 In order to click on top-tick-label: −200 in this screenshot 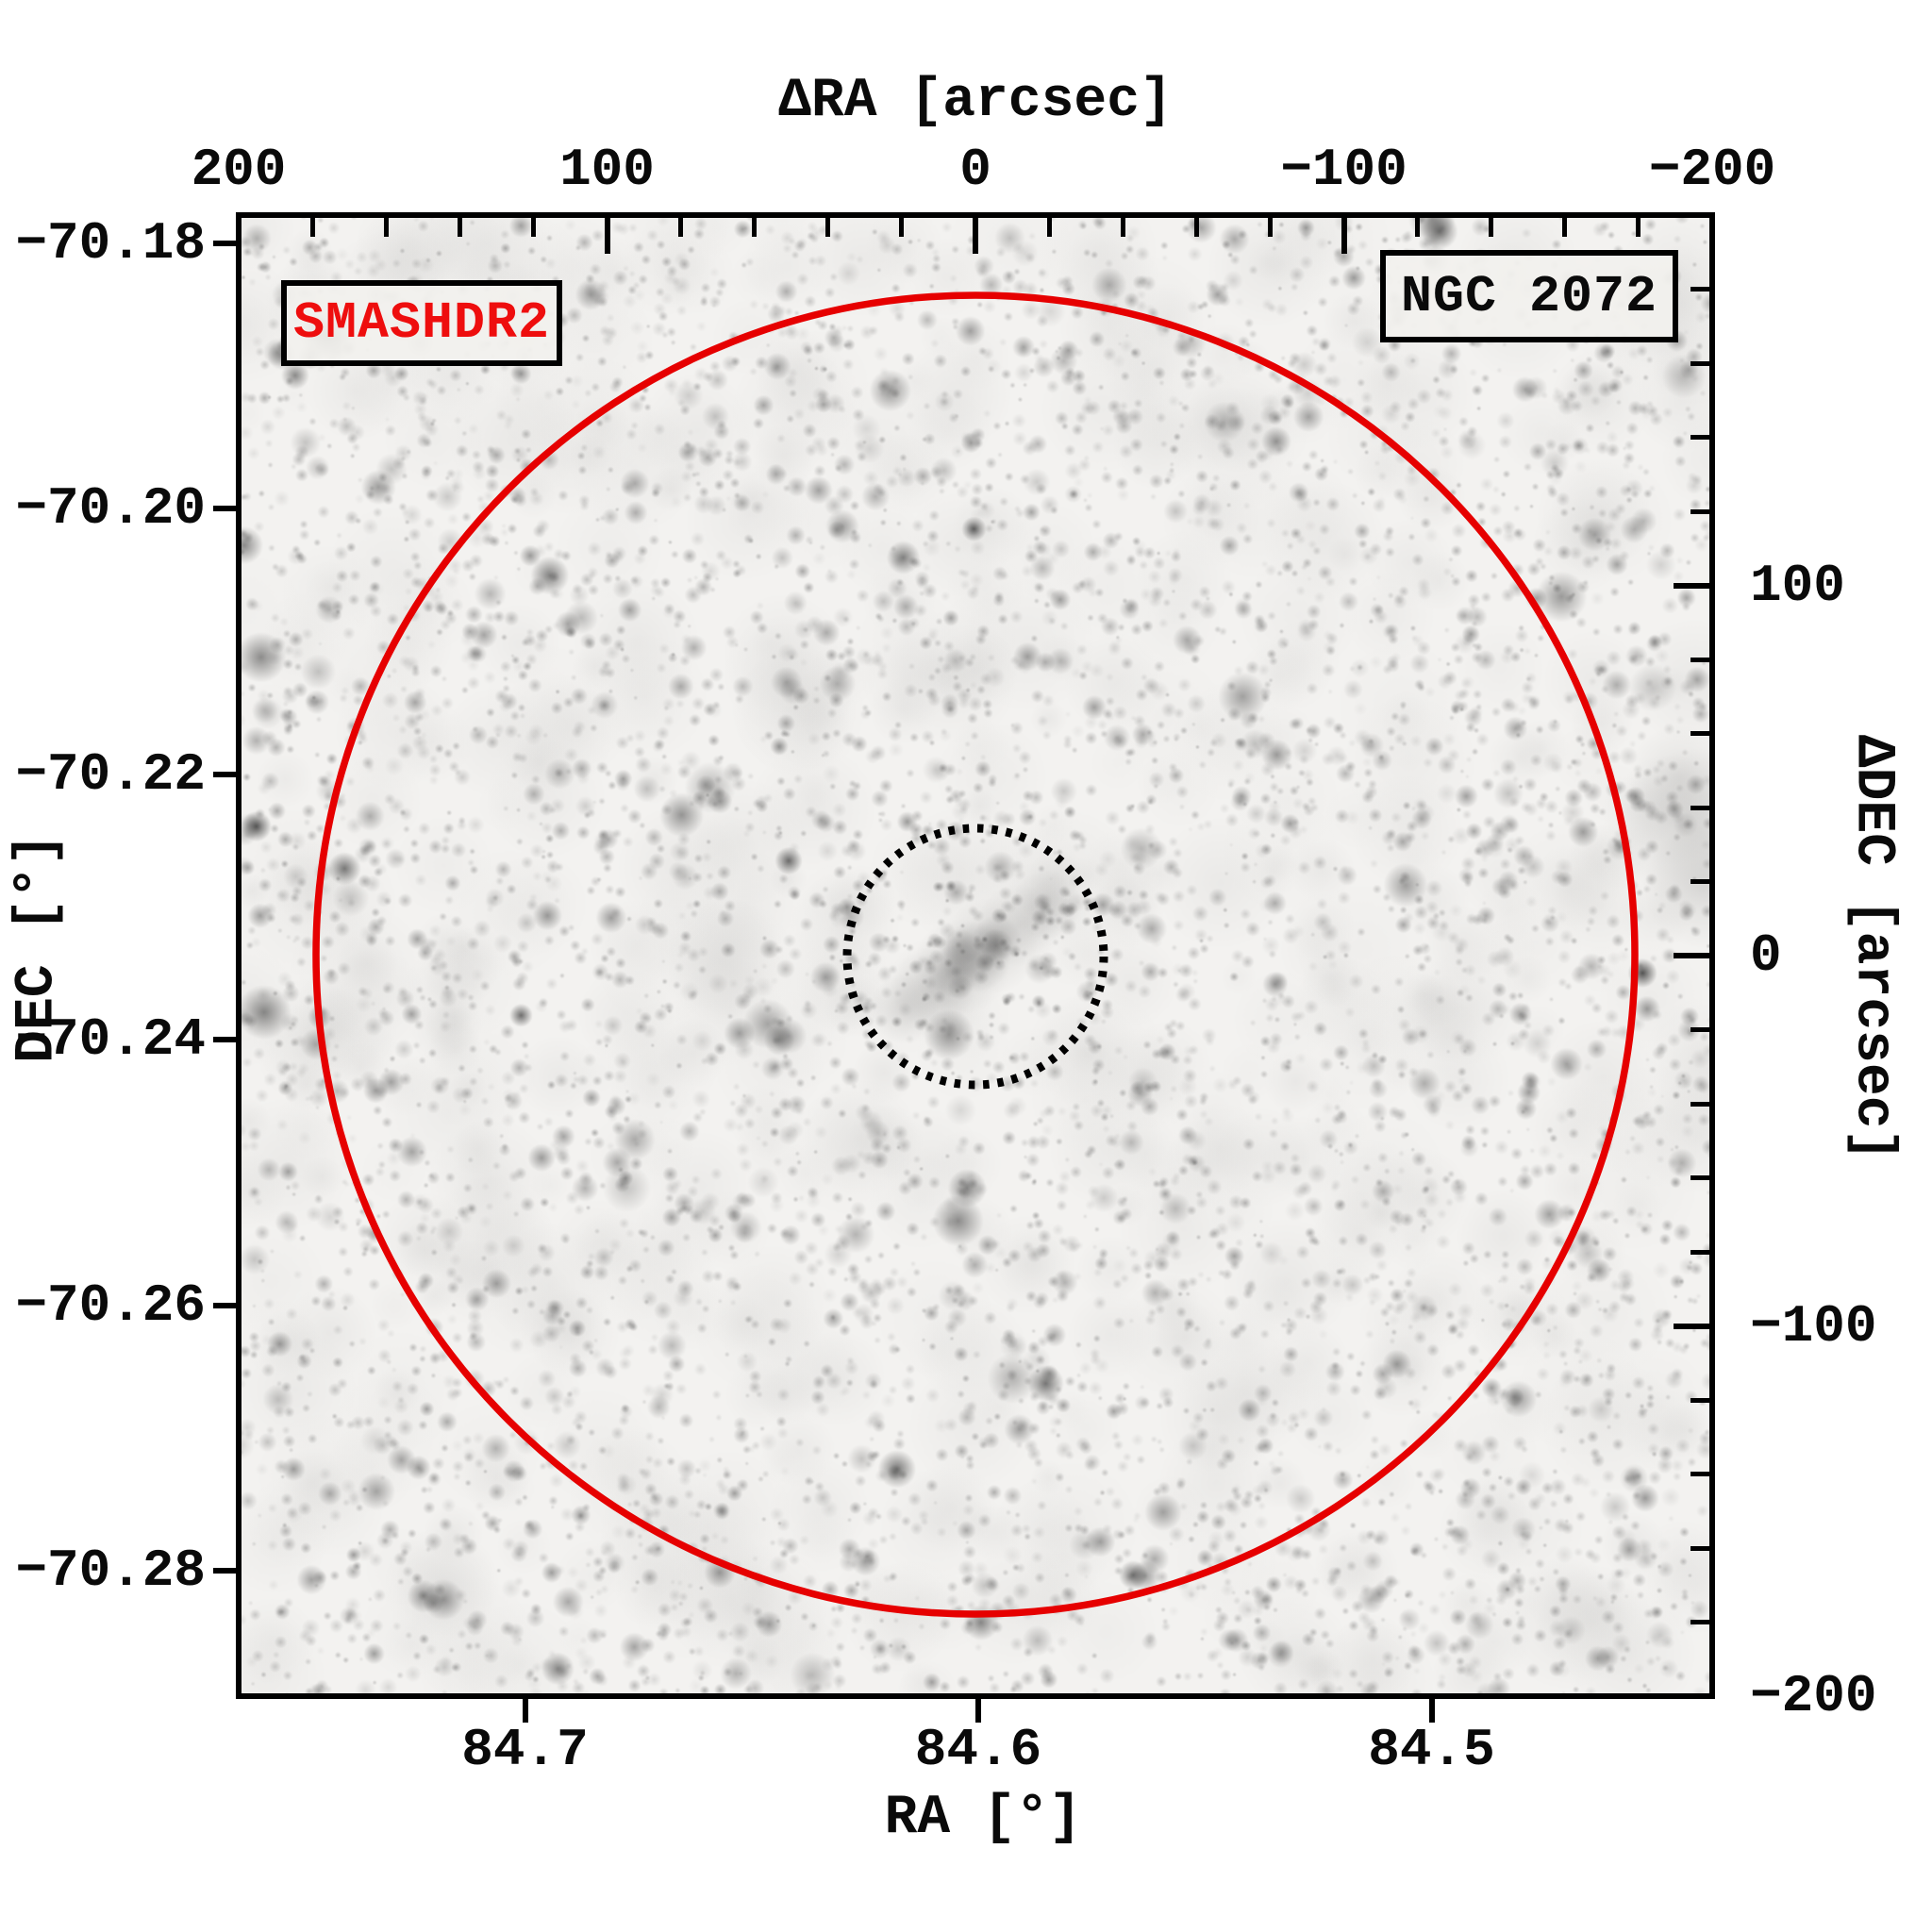, I will do `click(1712, 170)`.